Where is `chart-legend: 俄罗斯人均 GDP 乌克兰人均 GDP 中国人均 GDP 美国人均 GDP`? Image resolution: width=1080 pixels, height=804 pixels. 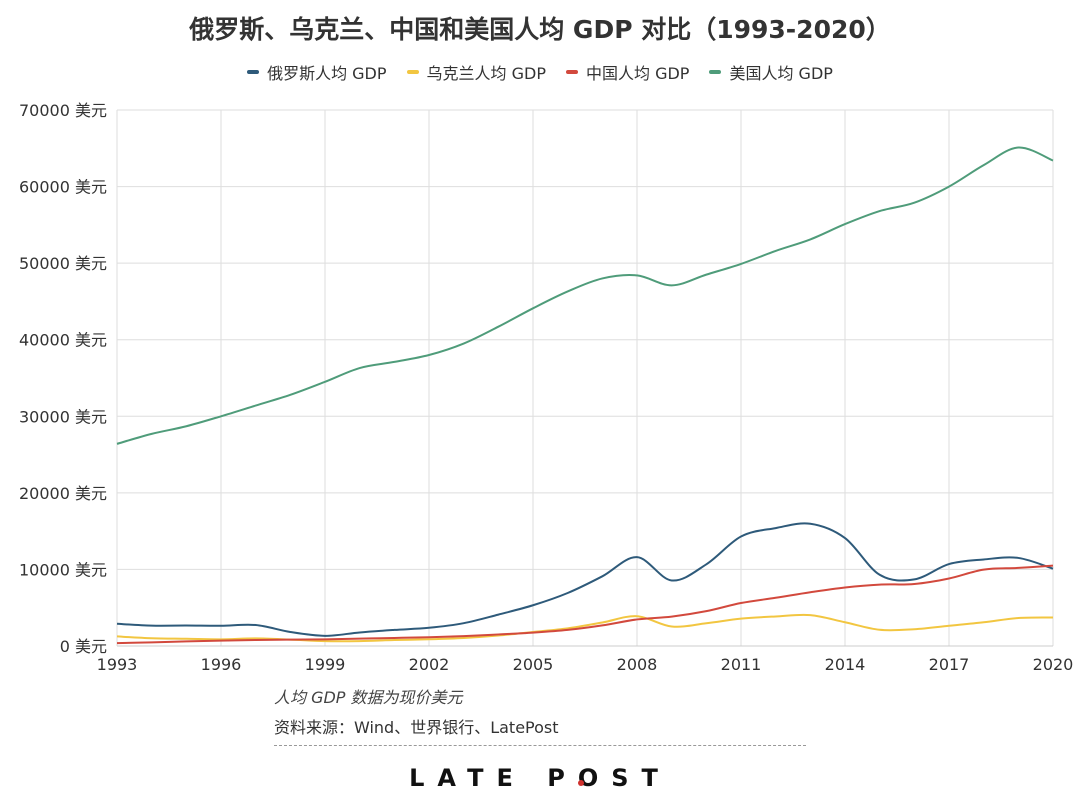
chart-legend: 俄罗斯人均 GDP 乌克兰人均 GDP 中国人均 GDP 美国人均 GDP is located at coordinates (540, 72).